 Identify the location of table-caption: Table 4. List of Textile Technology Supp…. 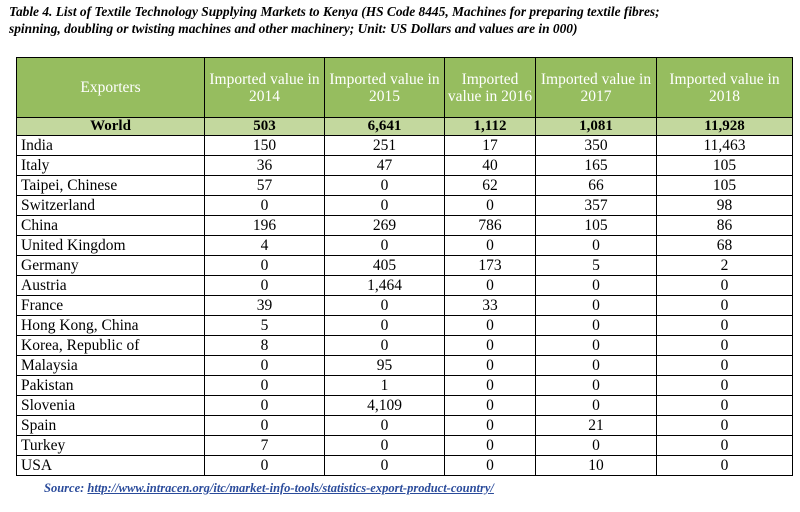
(401, 20).